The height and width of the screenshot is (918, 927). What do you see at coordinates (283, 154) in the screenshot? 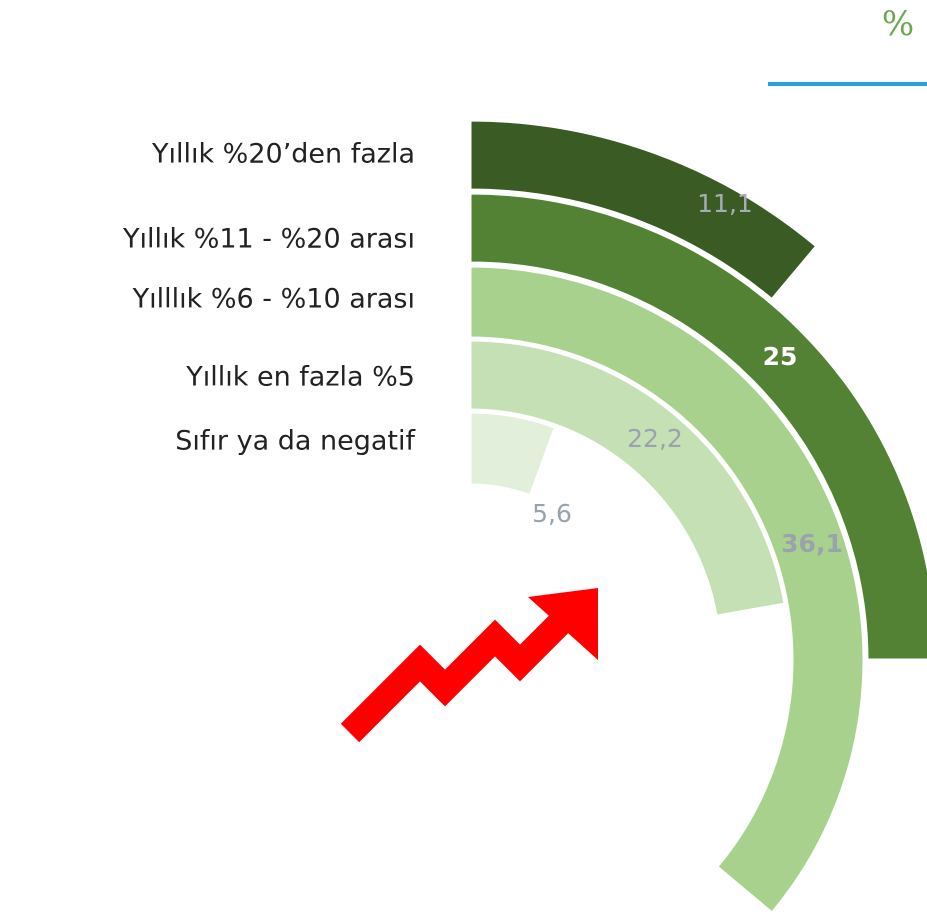
I see `category-label: Yıllık %20’den fazla` at bounding box center [283, 154].